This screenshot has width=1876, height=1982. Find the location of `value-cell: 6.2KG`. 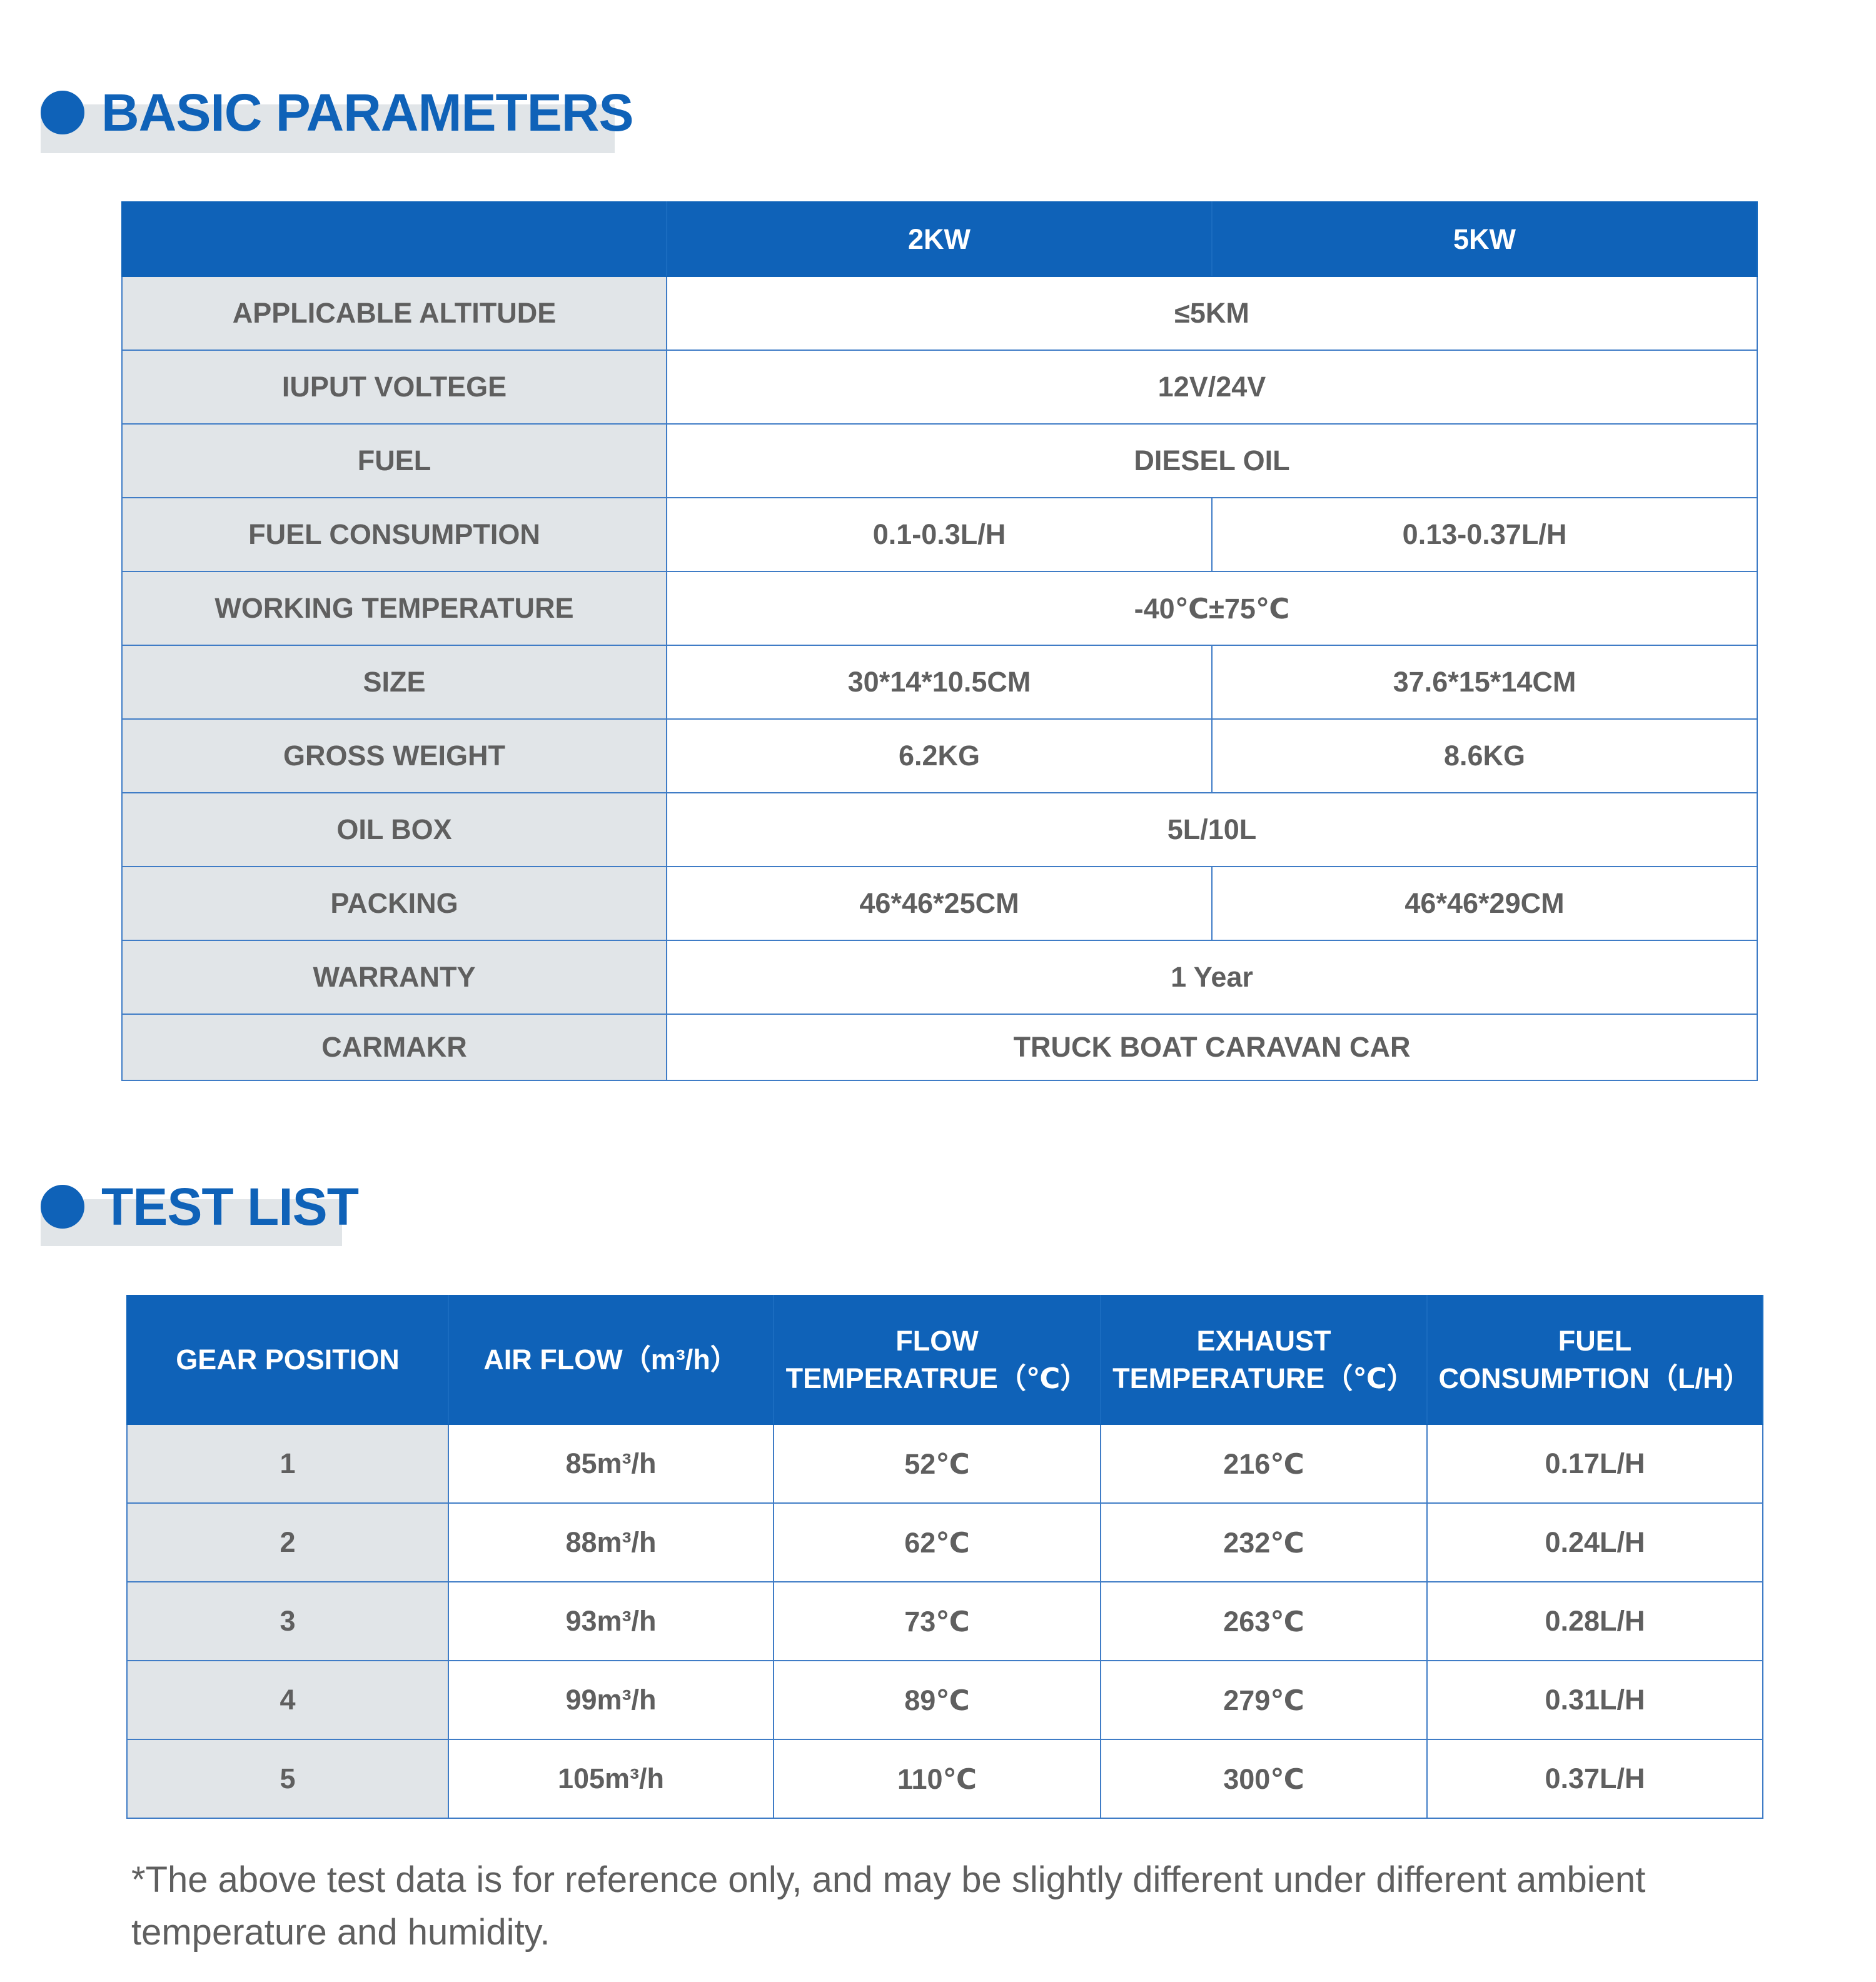

value-cell: 6.2KG is located at coordinates (939, 755).